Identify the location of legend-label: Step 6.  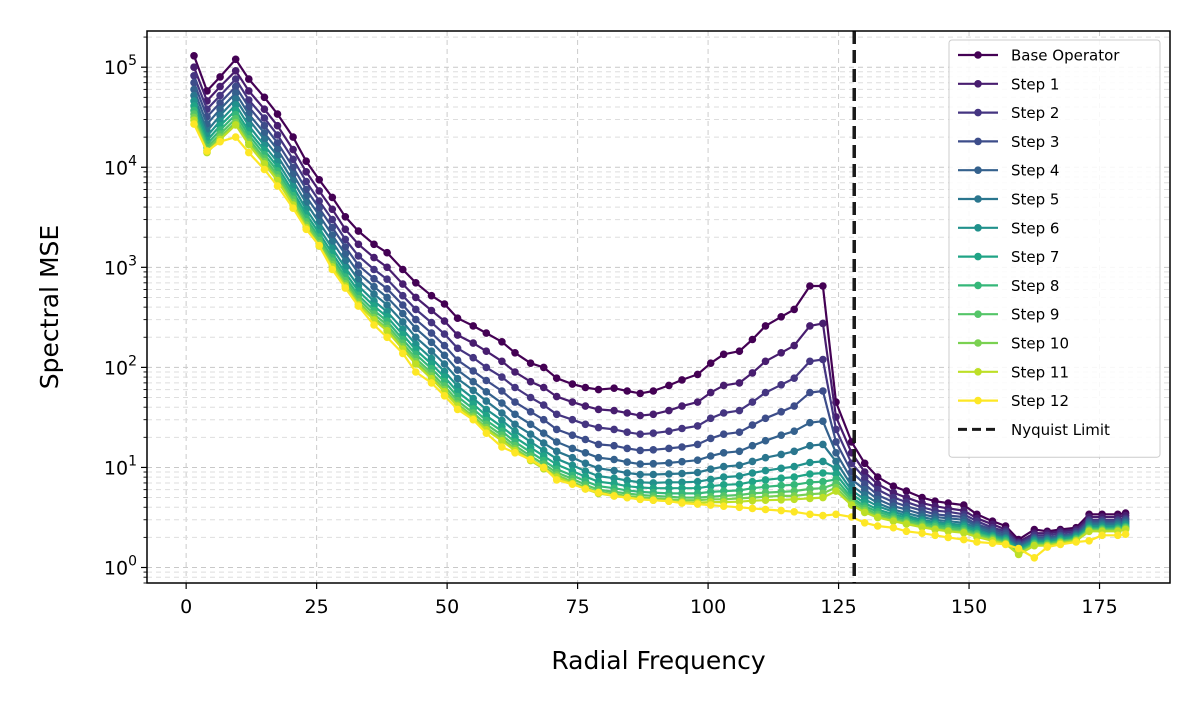
(1035, 228).